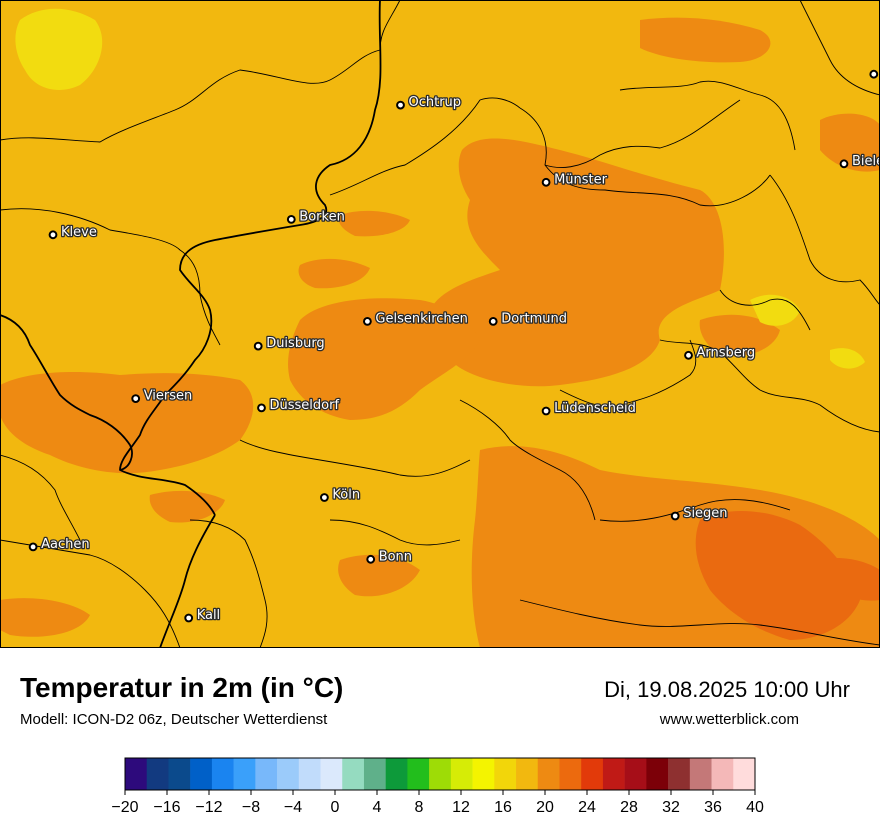 Image resolution: width=880 pixels, height=830 pixels. What do you see at coordinates (705, 40) in the screenshot?
I see `warm-zone-northeast` at bounding box center [705, 40].